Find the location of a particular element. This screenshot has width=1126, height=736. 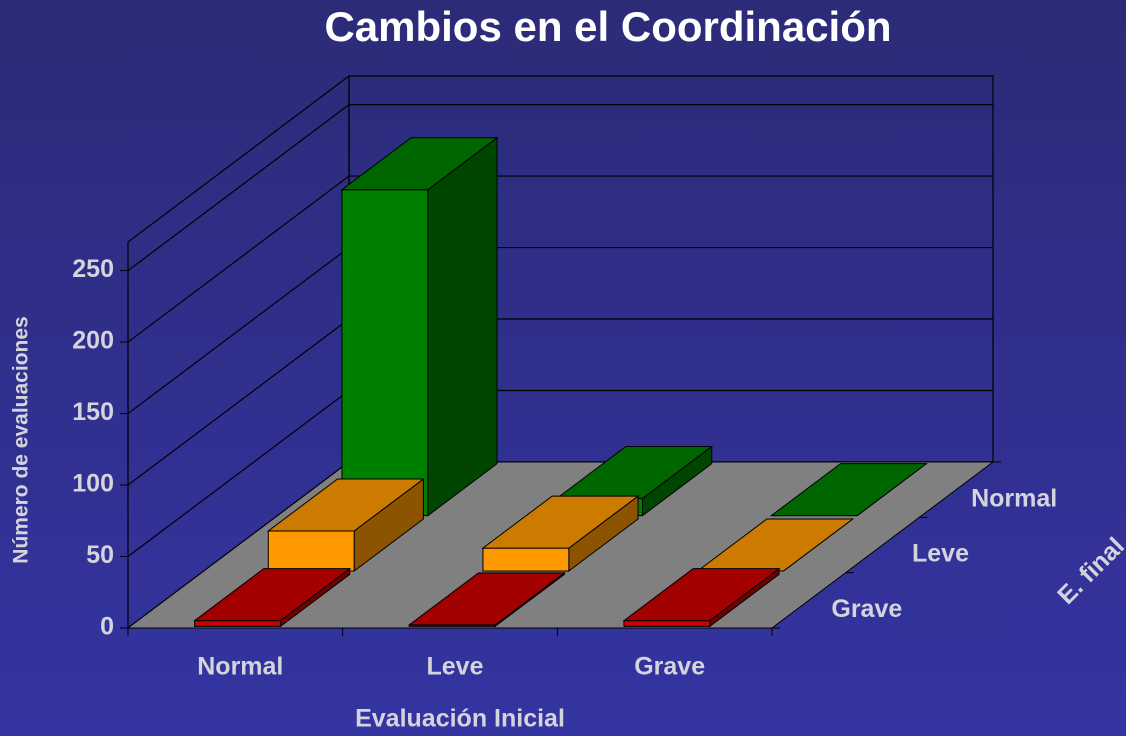

y-tick-label: 0 is located at coordinates (107, 627).